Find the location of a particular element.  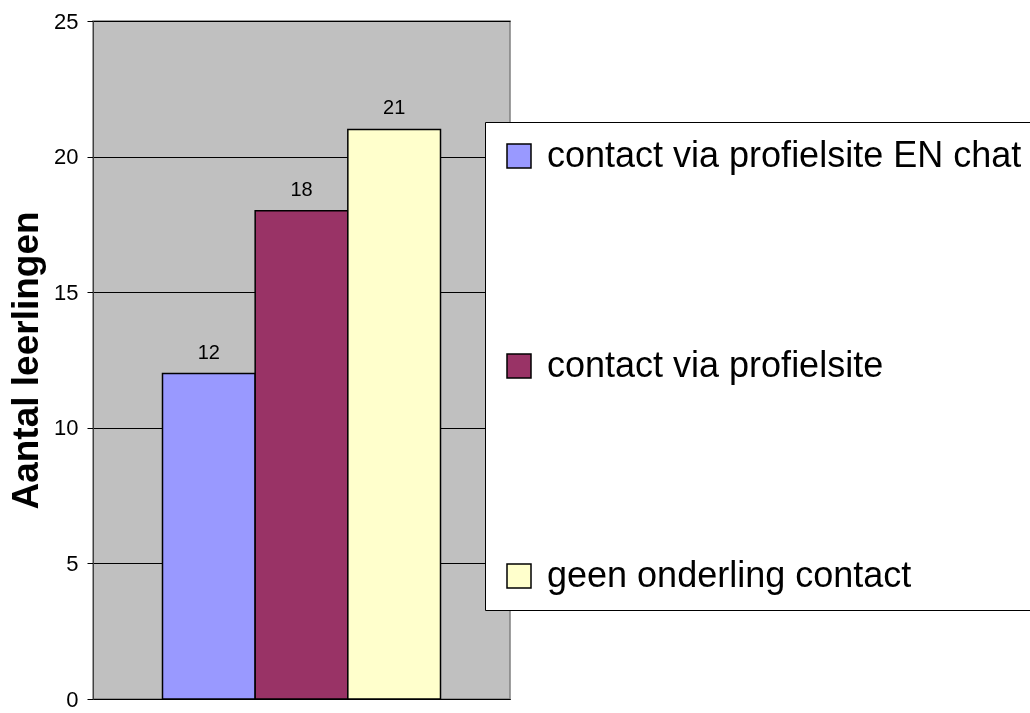

data-label: 18 is located at coordinates (301, 188).